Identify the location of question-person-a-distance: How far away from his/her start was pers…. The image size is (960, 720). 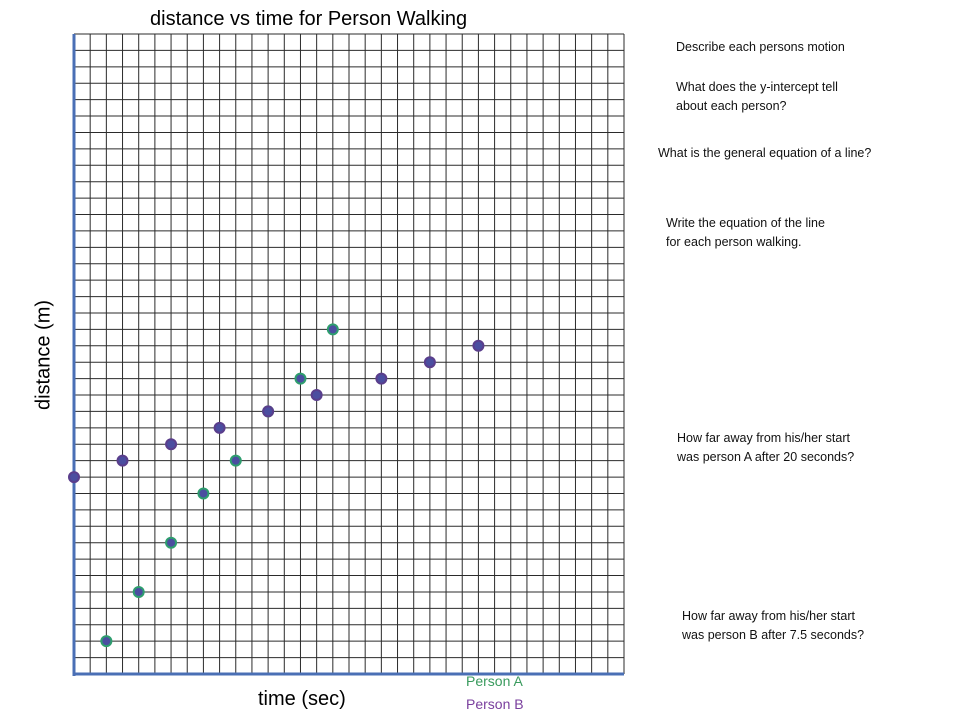
(766, 447).